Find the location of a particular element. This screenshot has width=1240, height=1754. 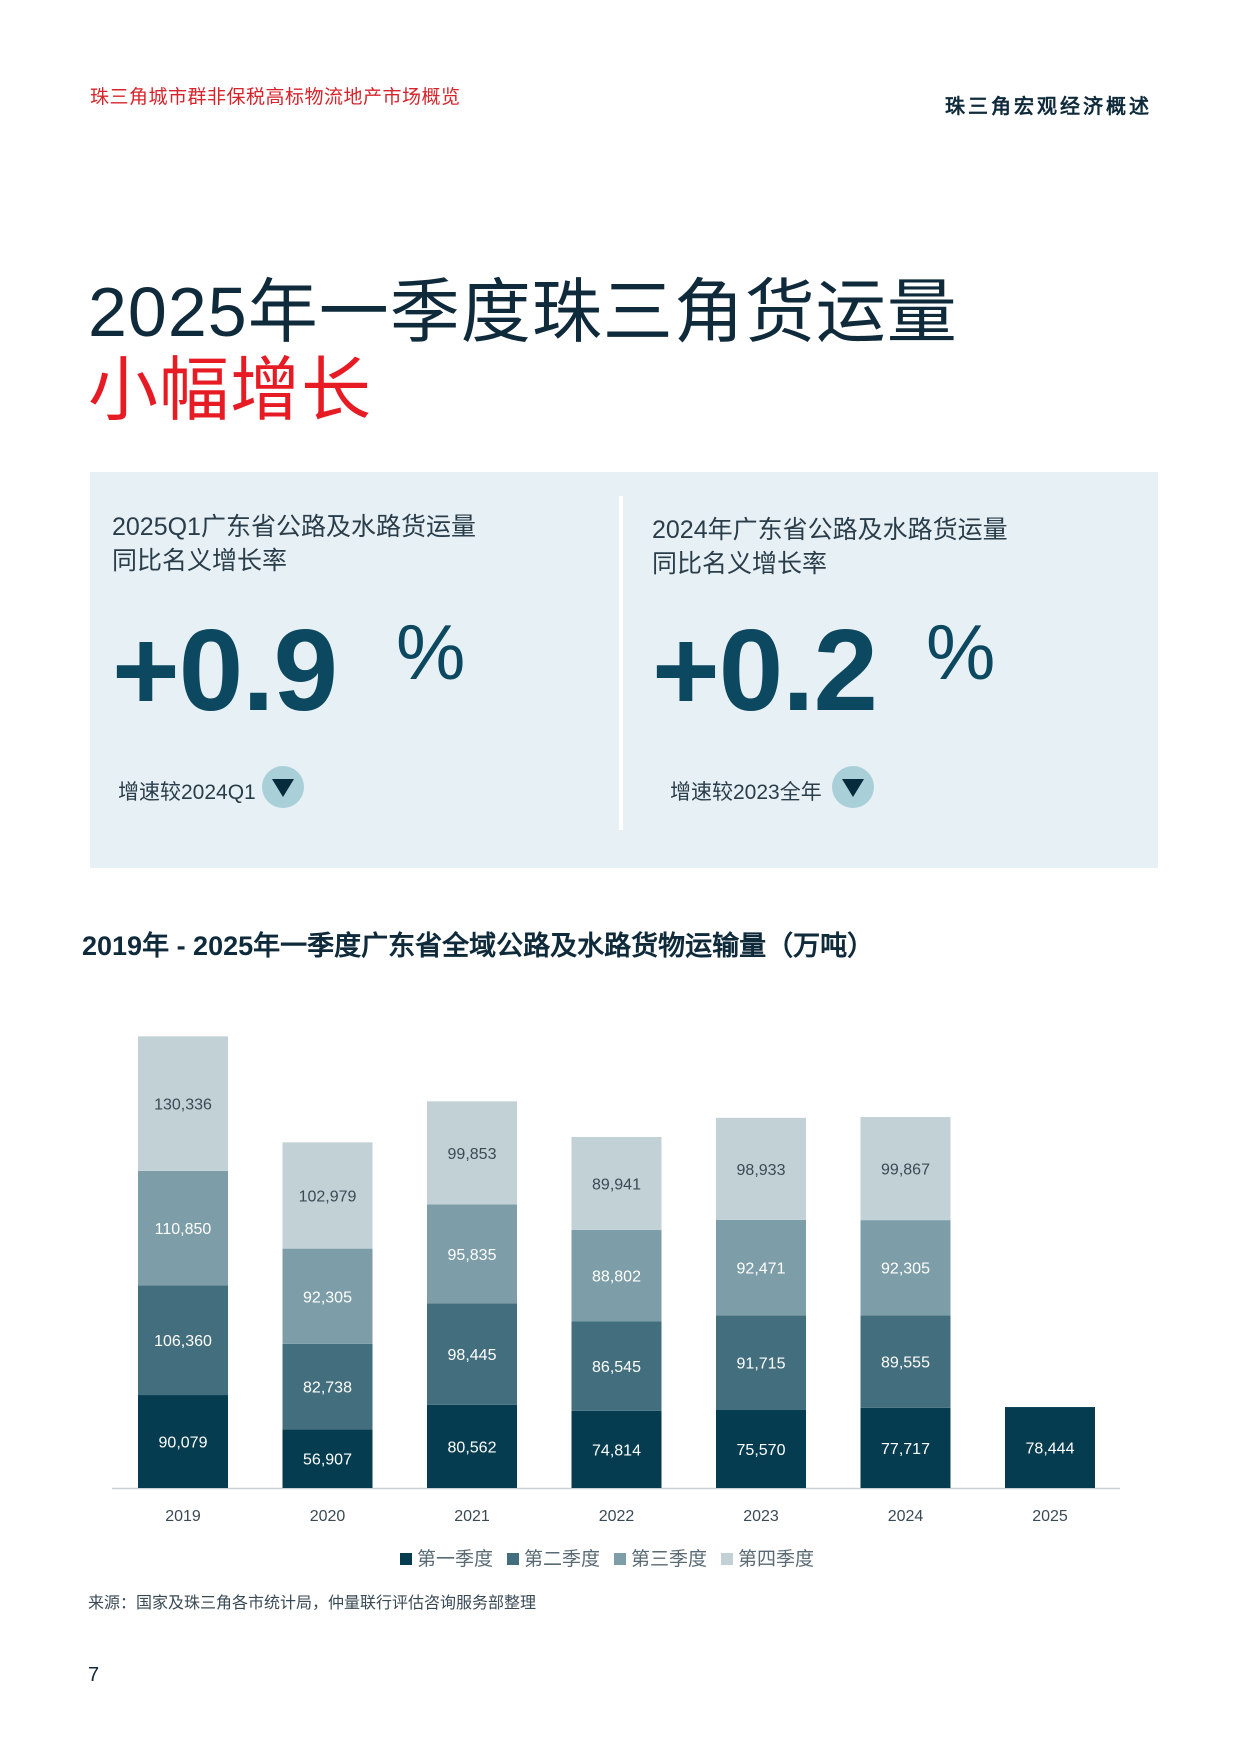

bar-segment-2024-q1 is located at coordinates (905, 1447).